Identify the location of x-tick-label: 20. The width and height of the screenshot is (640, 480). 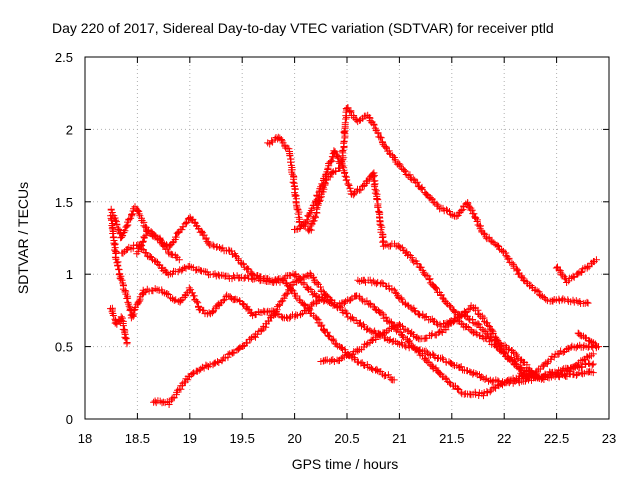
(294, 438).